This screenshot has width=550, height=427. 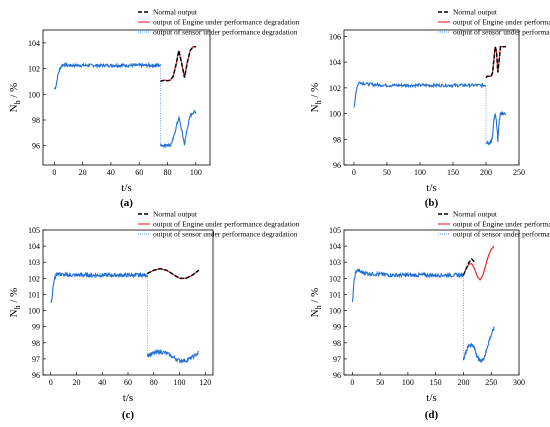 I want to click on x-tick-label: 120, so click(x=205, y=382).